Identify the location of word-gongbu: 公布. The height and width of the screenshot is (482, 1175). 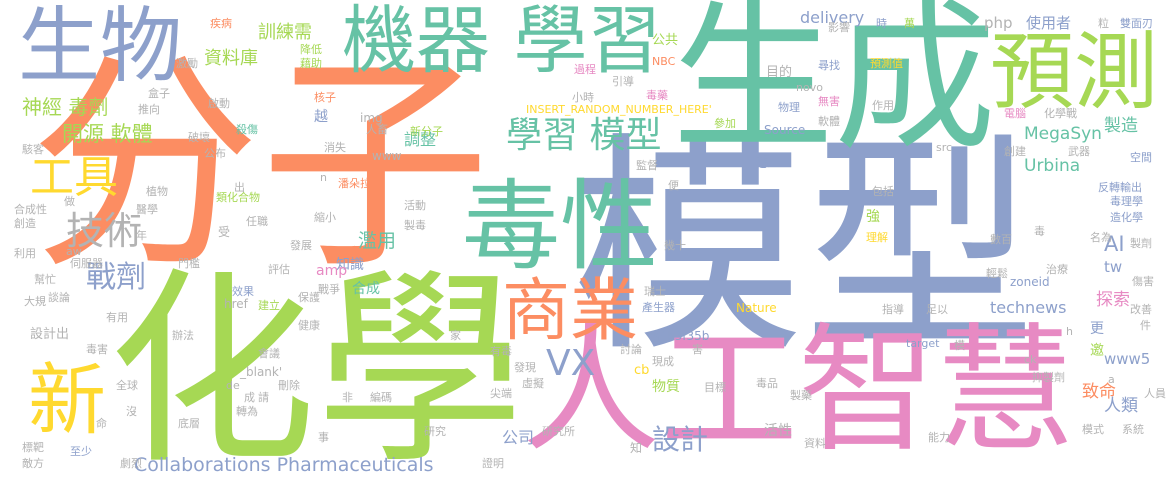
(215, 153).